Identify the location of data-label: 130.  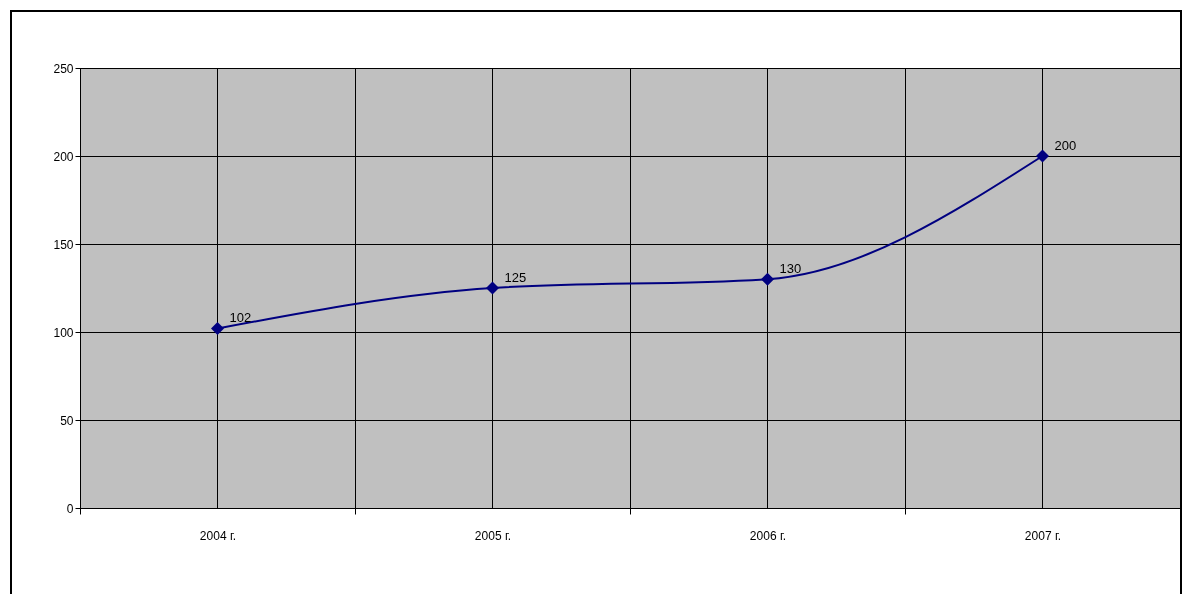
(790, 269).